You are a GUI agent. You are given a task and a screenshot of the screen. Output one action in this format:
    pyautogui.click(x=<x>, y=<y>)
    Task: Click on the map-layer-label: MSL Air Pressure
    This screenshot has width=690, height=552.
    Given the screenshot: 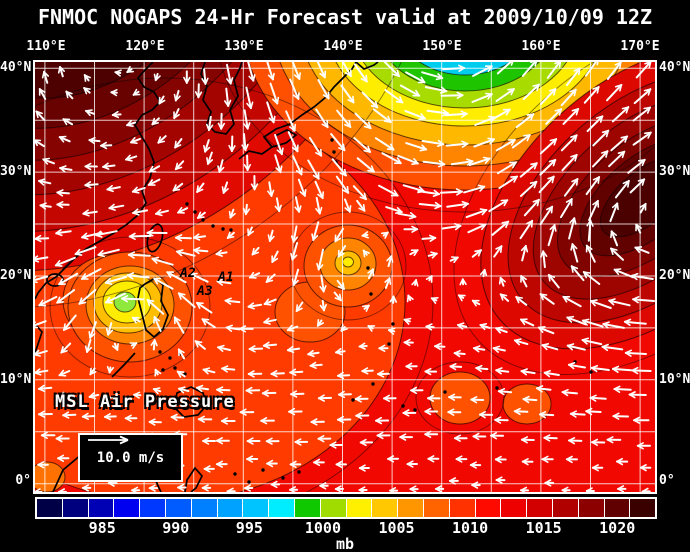 What is the action you would take?
    pyautogui.click(x=145, y=402)
    